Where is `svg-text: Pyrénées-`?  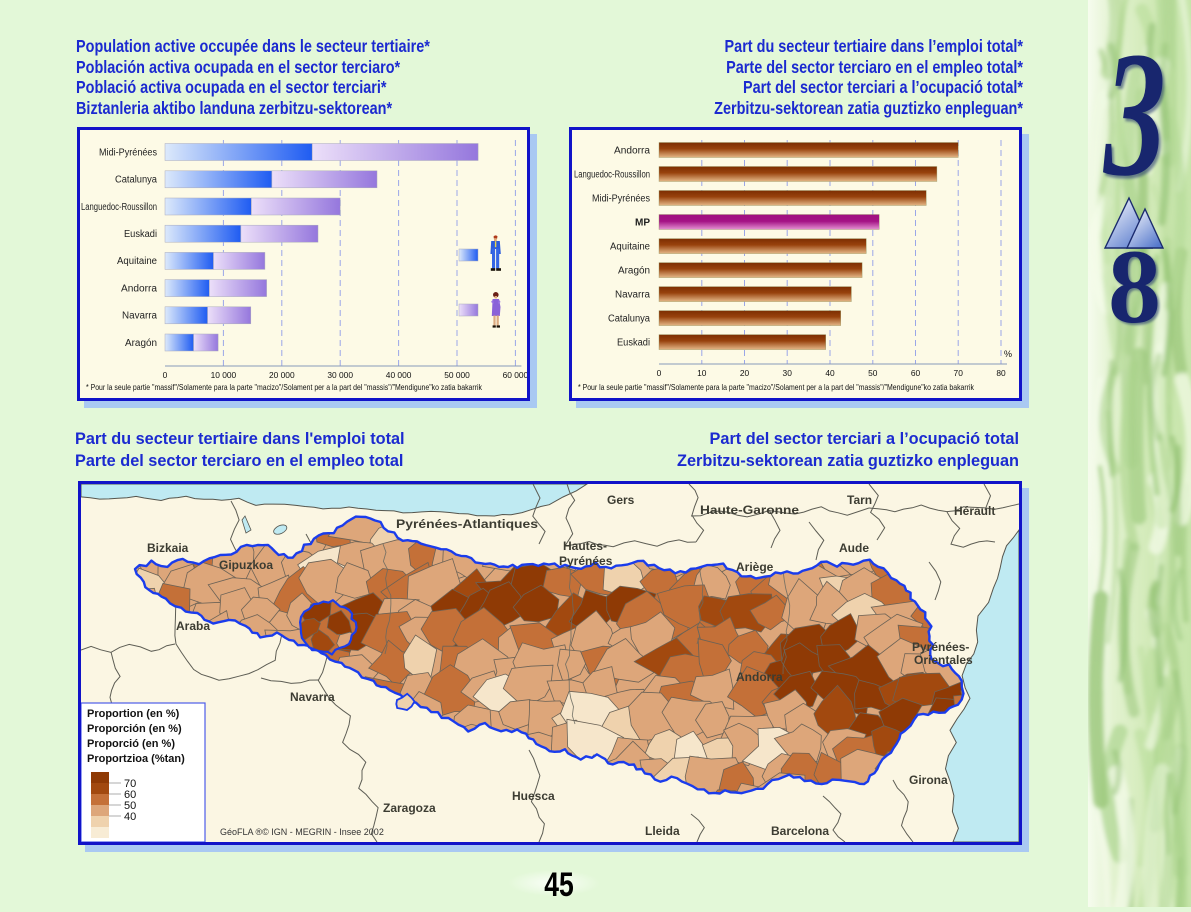
svg-text: Pyrénées- is located at coordinates (940, 647).